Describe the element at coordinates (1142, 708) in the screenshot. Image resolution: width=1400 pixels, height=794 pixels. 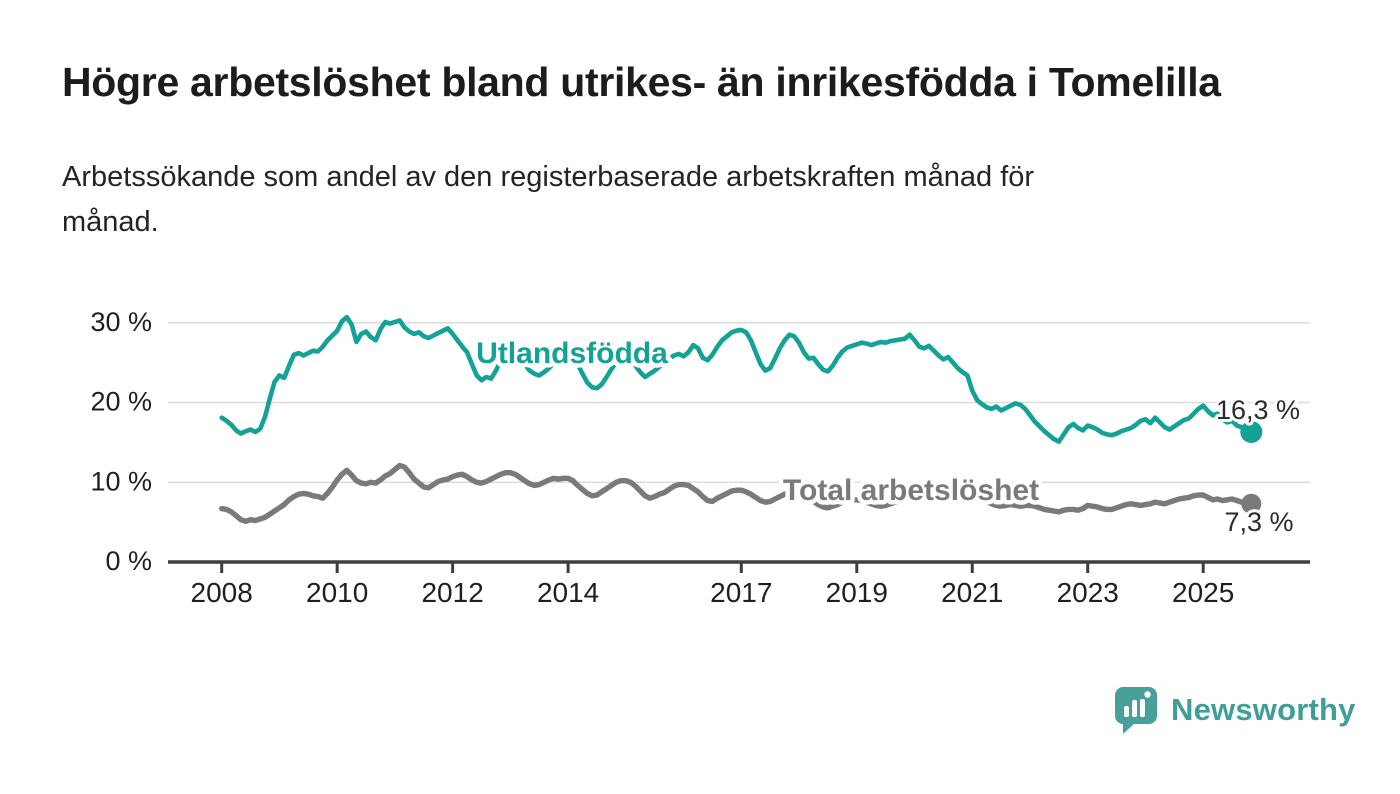
I see `bar-tall` at that location.